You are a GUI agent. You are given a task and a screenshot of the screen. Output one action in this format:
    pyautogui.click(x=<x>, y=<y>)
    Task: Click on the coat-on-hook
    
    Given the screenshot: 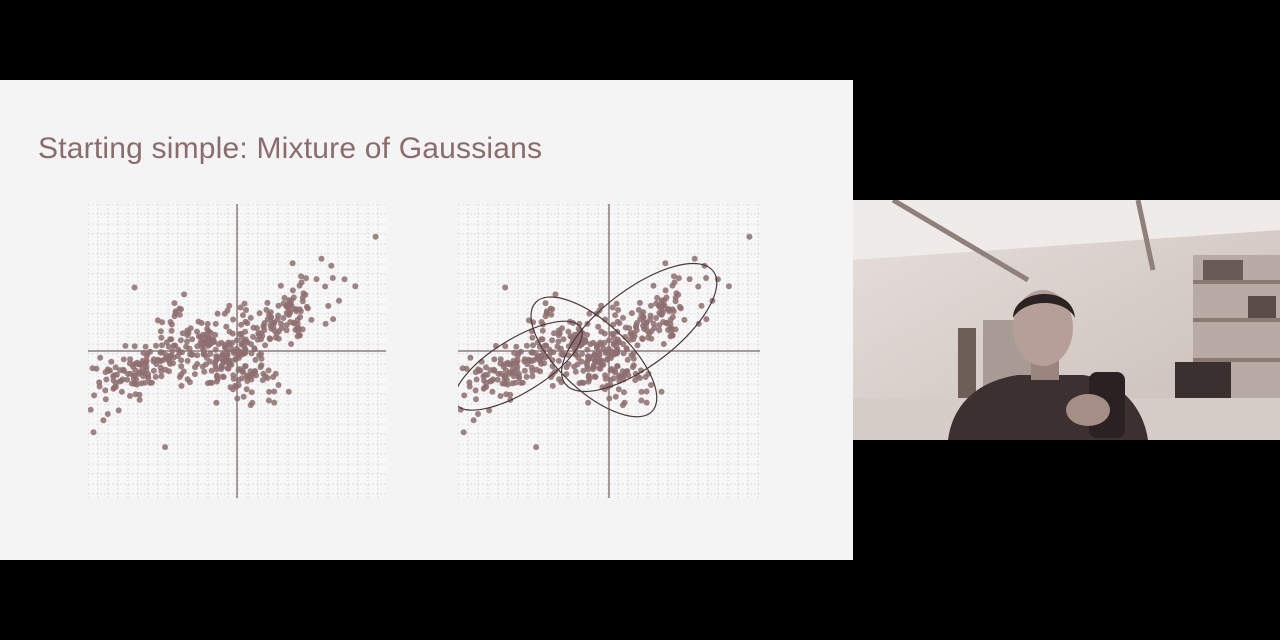 What is the action you would take?
    pyautogui.click(x=967, y=363)
    